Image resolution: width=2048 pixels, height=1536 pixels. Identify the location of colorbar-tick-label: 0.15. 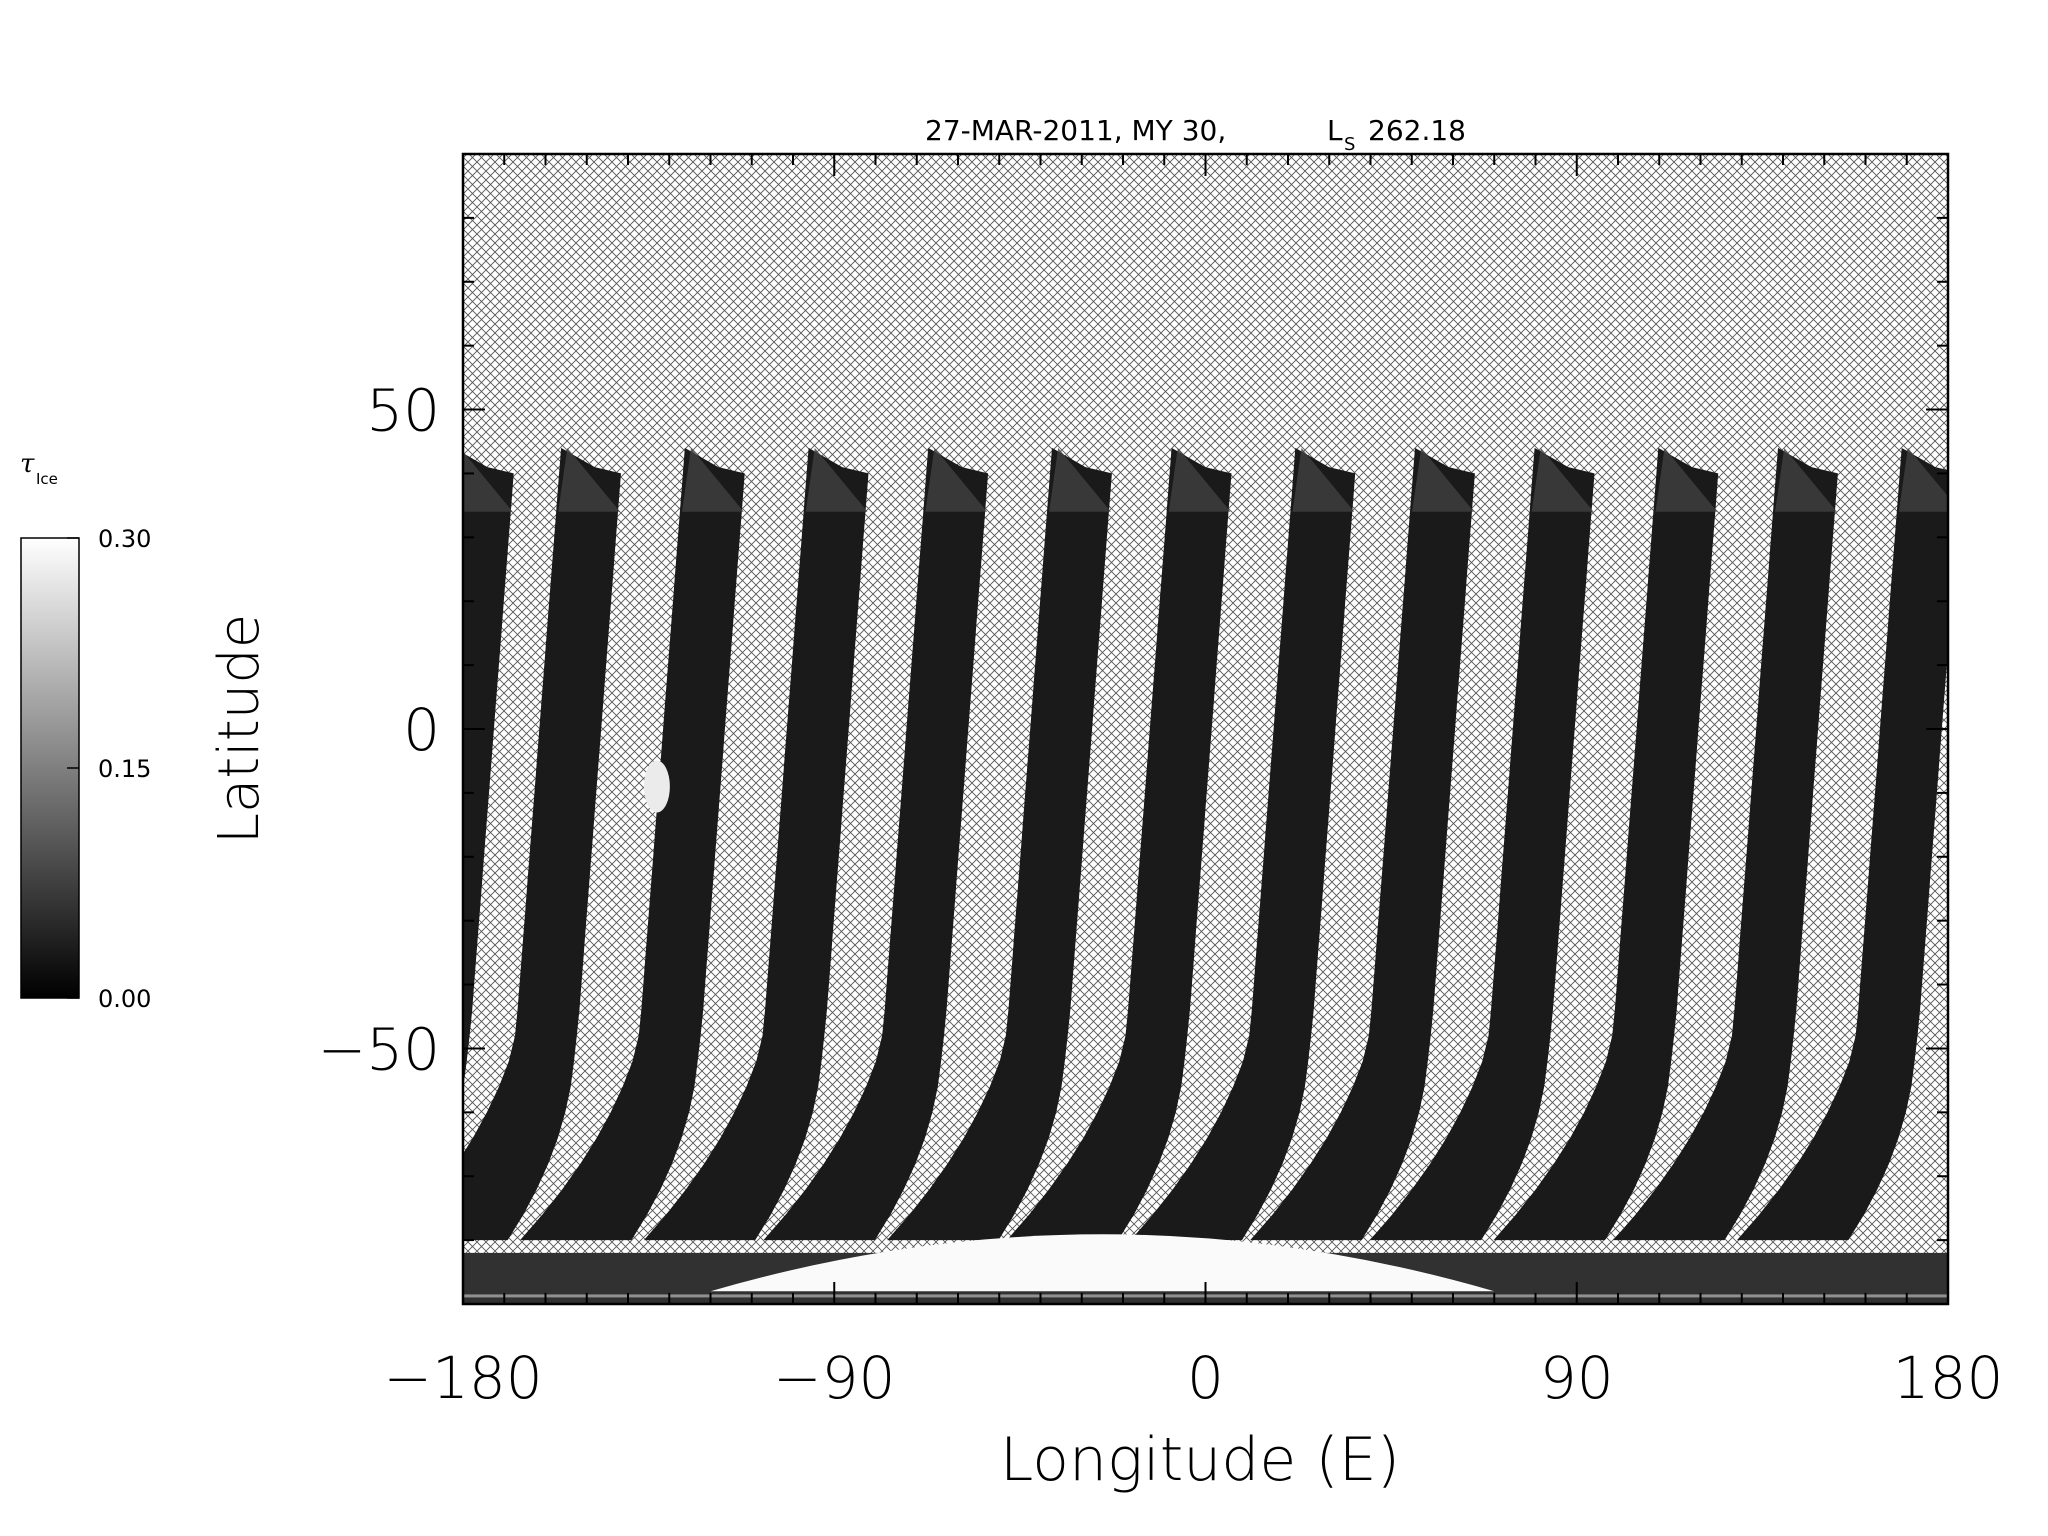
(124, 769).